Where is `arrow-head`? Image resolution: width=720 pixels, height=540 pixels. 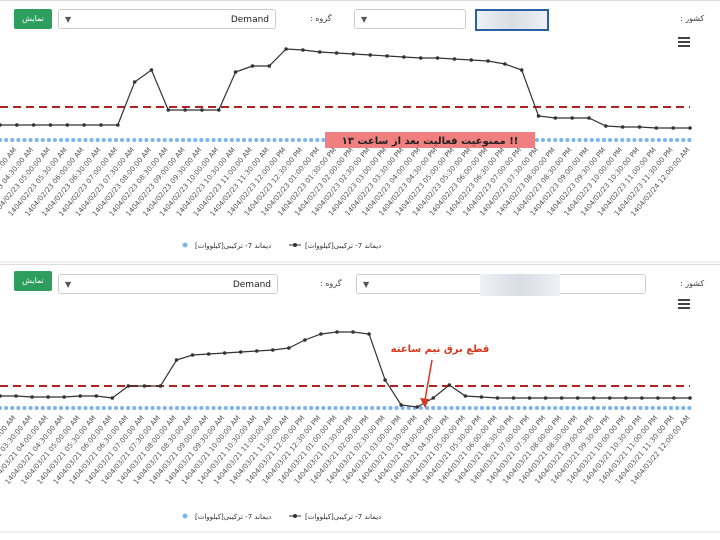
arrow-head is located at coordinates (424, 403).